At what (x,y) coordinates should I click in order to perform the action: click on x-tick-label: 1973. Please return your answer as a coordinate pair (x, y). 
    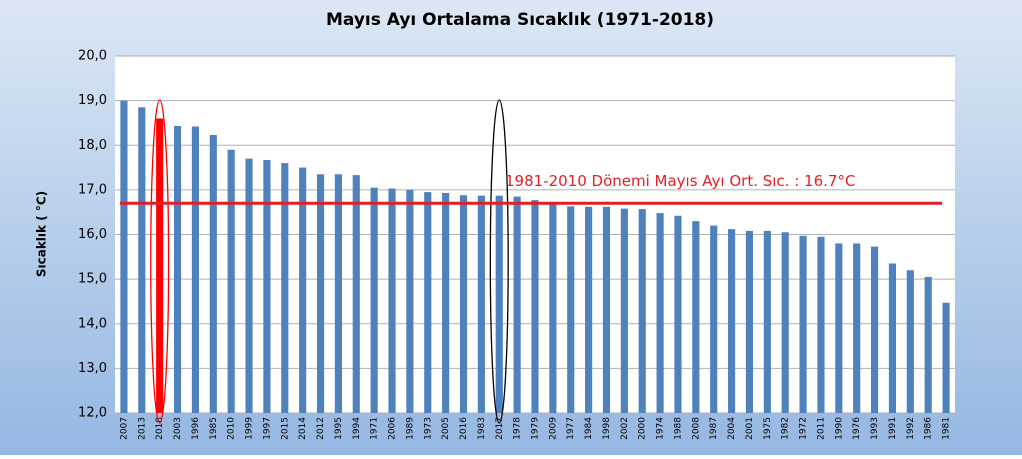
    Looking at the image, I should click on (428, 428).